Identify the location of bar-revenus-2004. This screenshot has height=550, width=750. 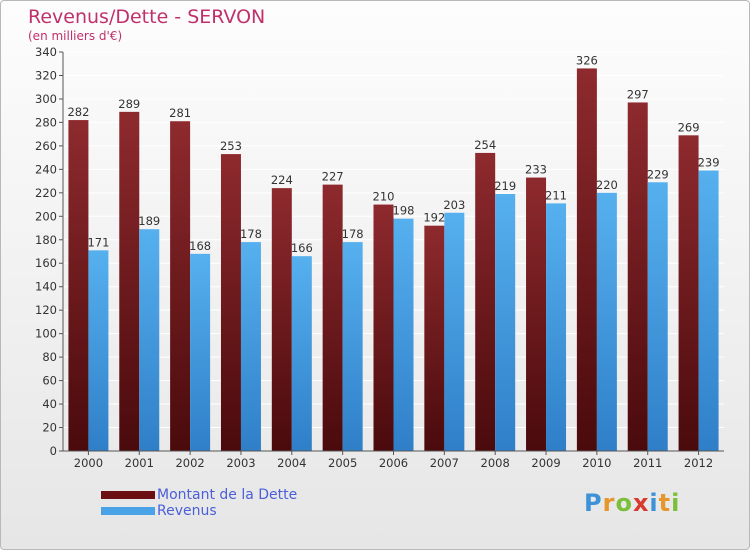
(301, 353).